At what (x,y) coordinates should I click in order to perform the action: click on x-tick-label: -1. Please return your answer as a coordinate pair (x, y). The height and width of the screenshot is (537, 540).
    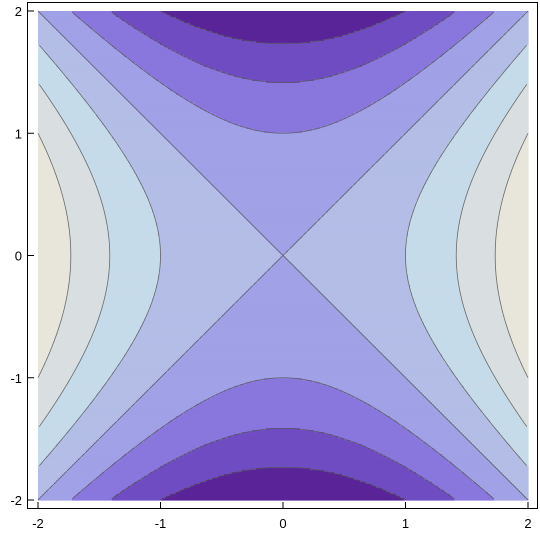
    Looking at the image, I should click on (161, 523).